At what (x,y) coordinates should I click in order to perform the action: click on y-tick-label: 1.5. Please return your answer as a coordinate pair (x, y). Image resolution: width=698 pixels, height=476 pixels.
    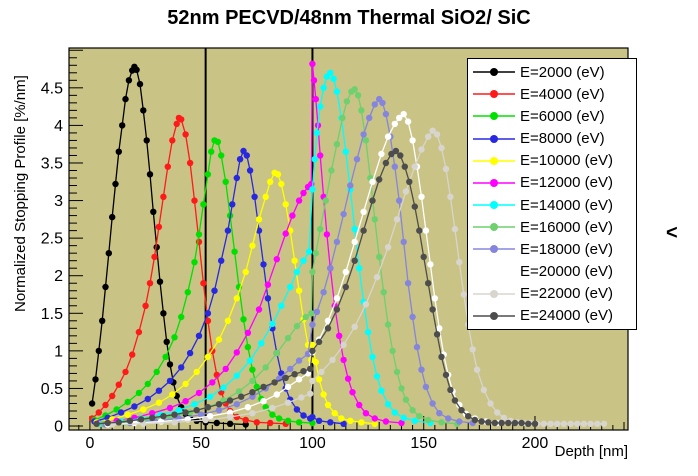
    Looking at the image, I should click on (52, 314).